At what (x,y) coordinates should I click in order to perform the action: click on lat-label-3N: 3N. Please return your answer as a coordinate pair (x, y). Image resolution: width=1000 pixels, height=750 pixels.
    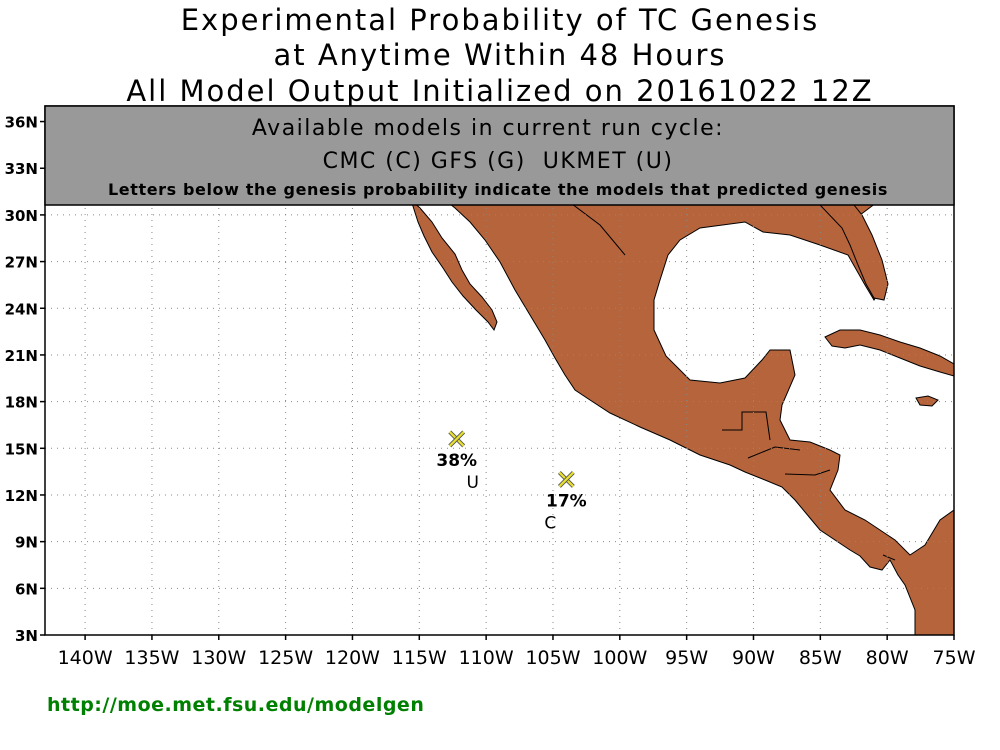
    Looking at the image, I should click on (26, 636).